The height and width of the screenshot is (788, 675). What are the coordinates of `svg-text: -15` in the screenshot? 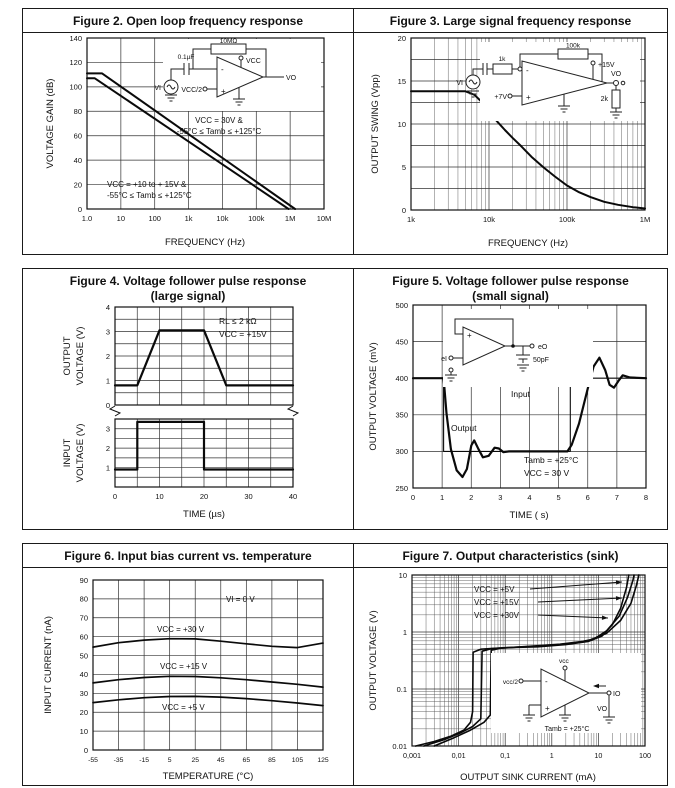 It's located at (144, 760).